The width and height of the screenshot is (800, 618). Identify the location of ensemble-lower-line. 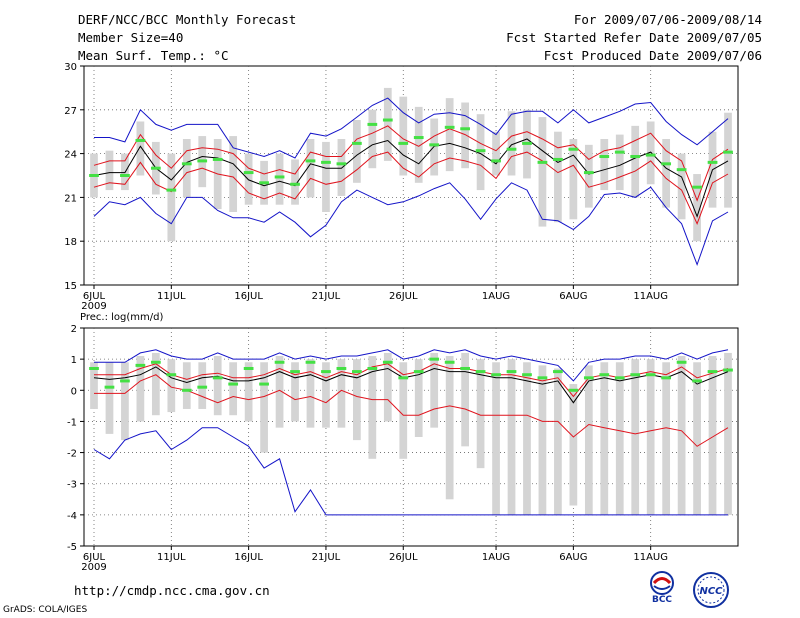
(411, 410).